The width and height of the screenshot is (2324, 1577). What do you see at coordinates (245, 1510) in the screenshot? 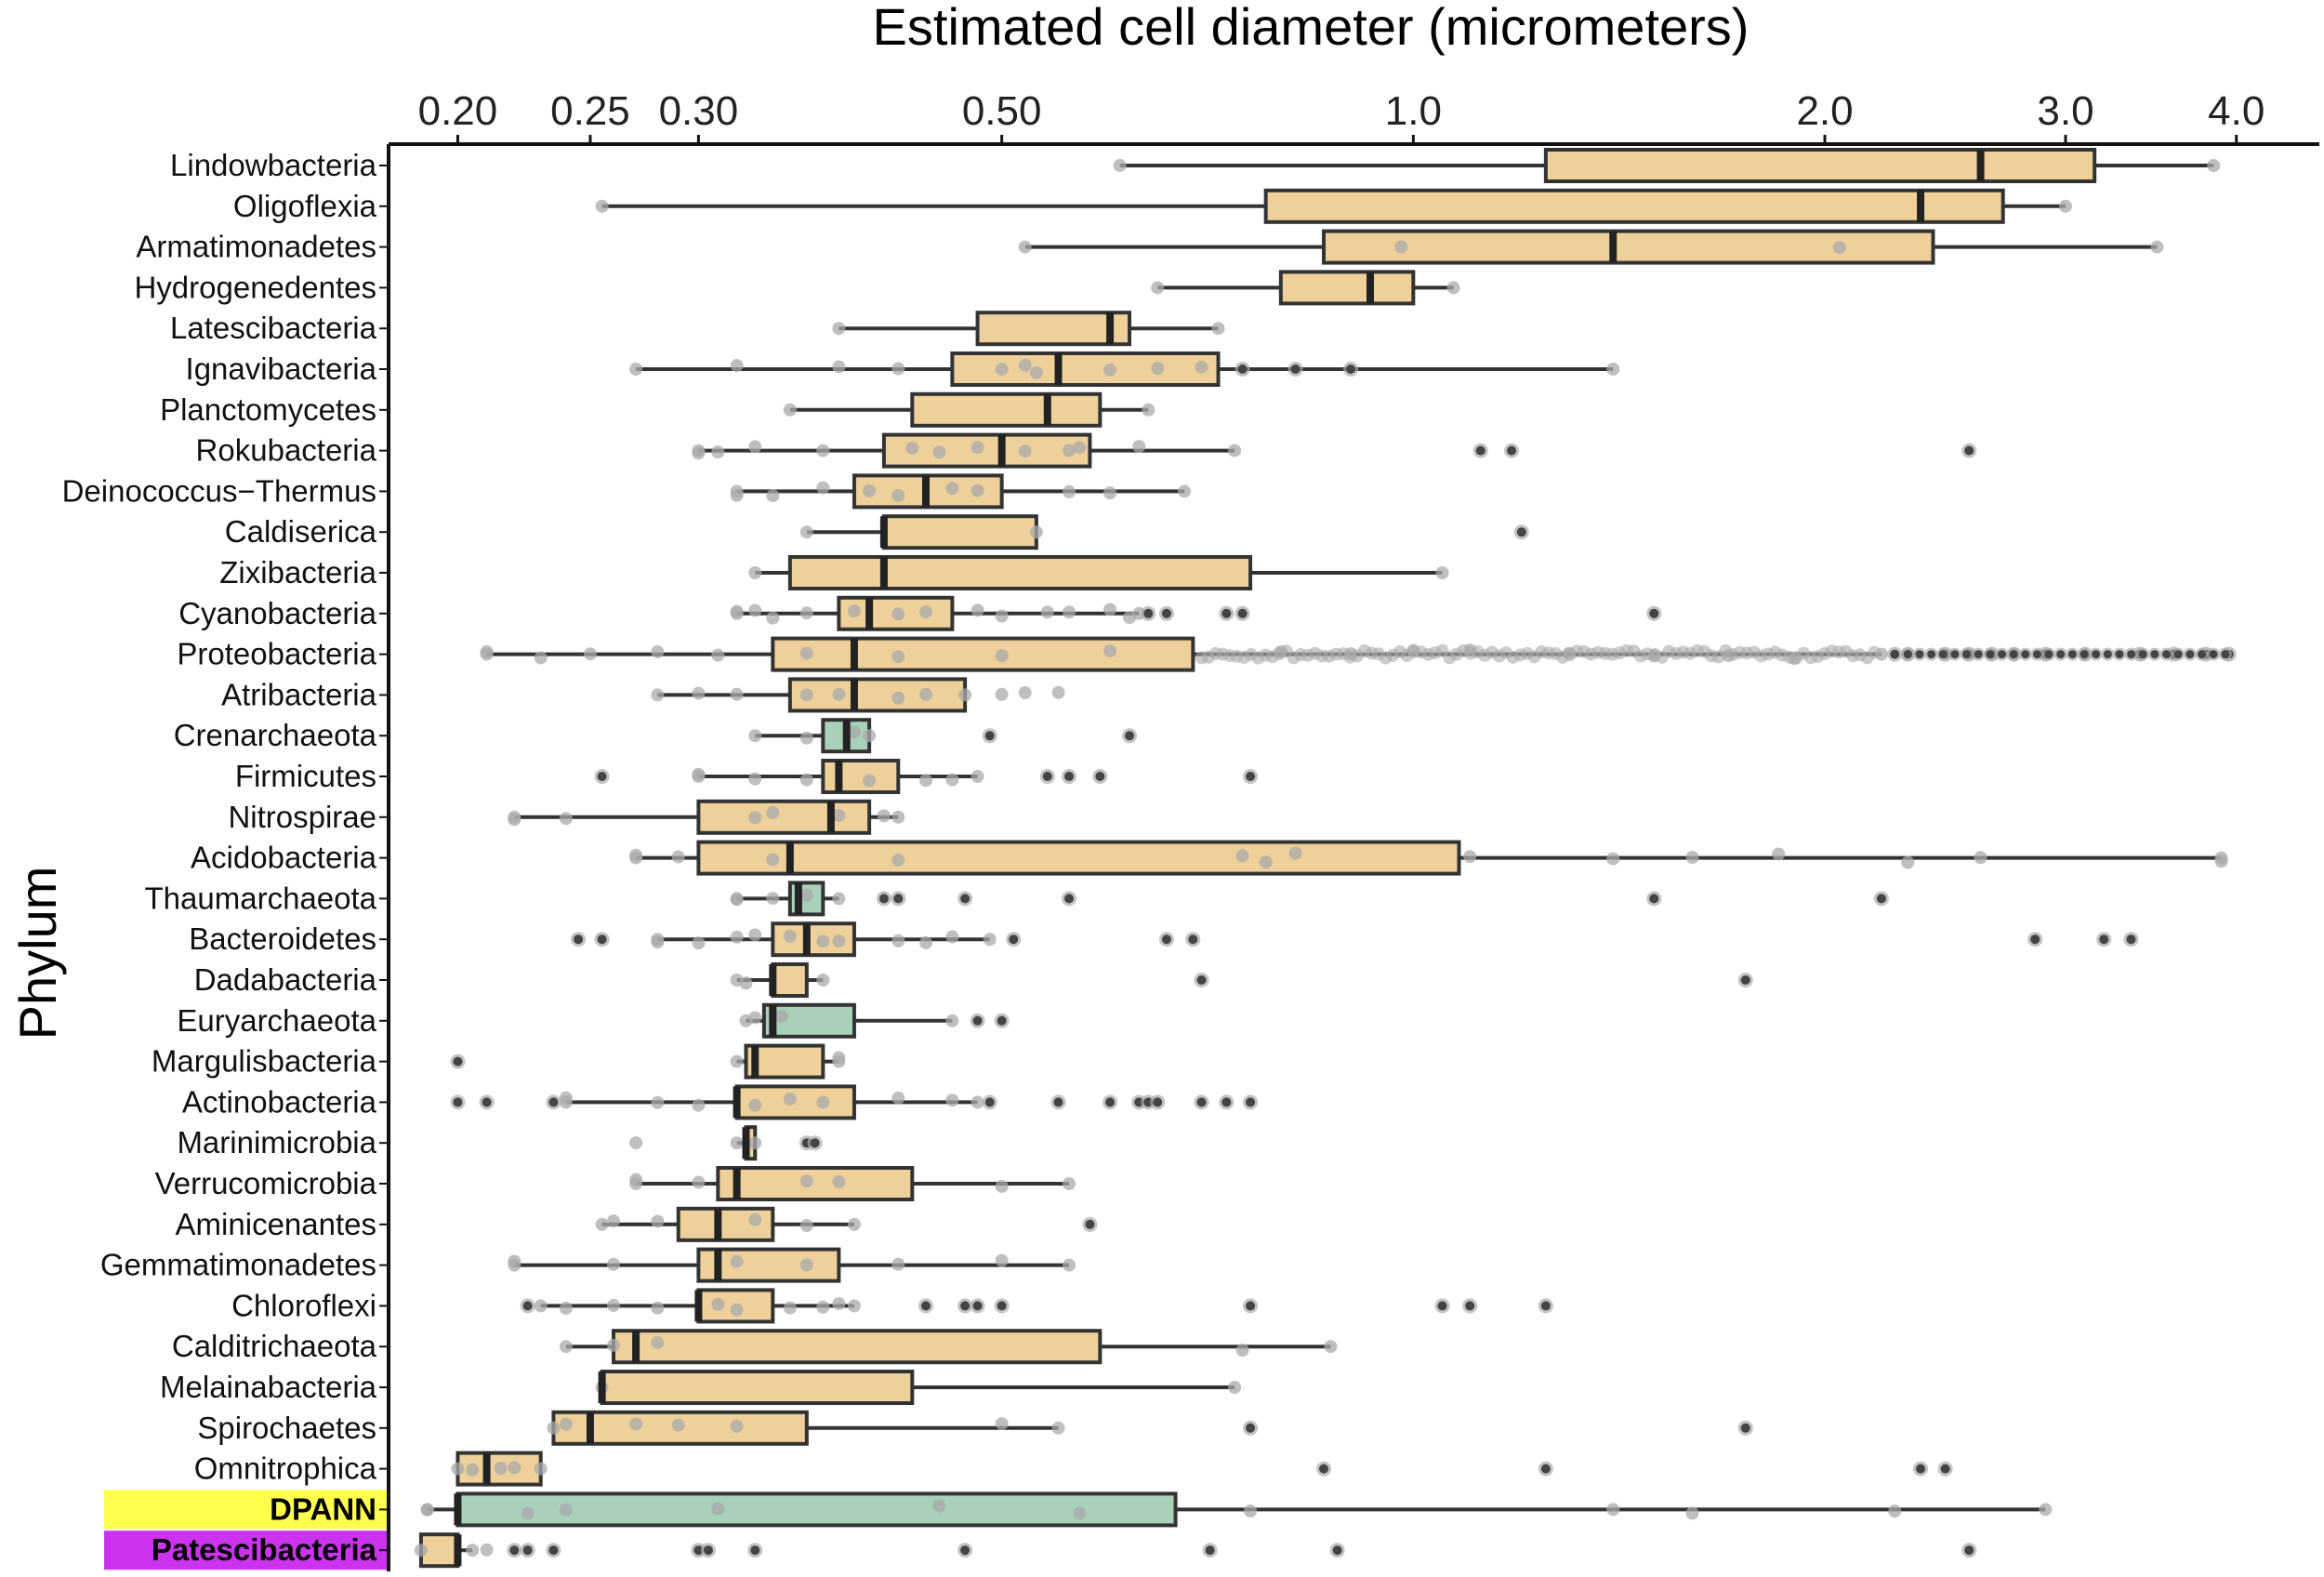
I see `label-highlight` at bounding box center [245, 1510].